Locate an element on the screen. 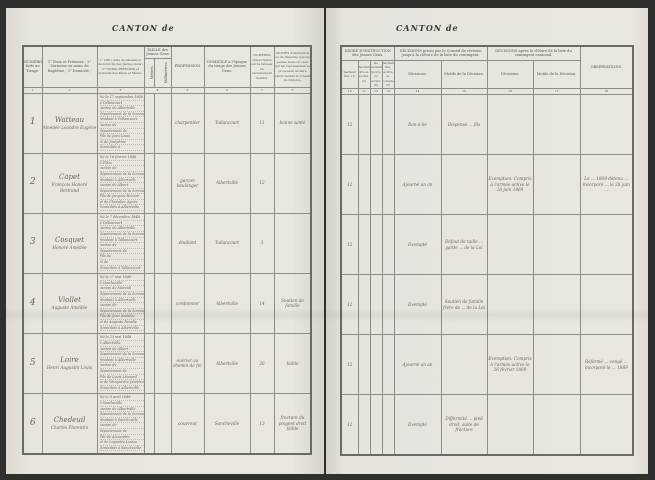 Image resolution: width=655 pixels, height=480 pixels. council-decision-motif: Dispensé ... fils is located at coordinates (464, 125).